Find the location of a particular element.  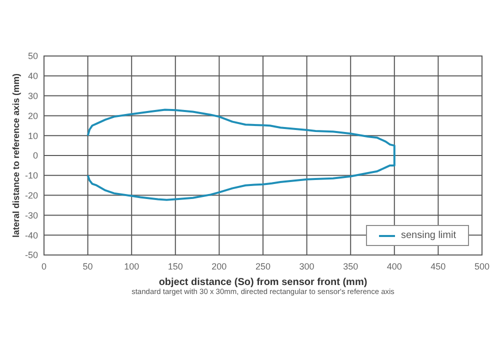

y-tick-label: -40 is located at coordinates (31, 235).